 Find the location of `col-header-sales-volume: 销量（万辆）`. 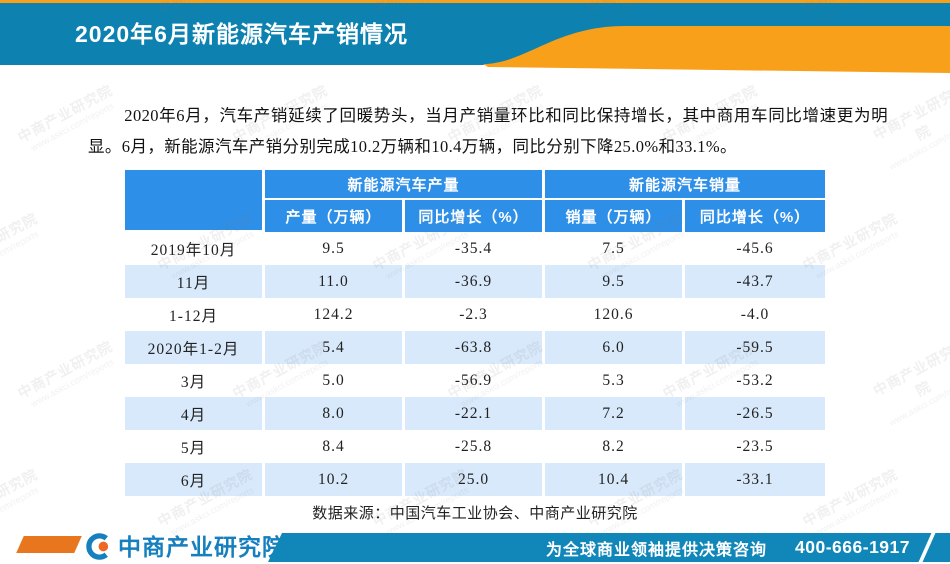

col-header-sales-volume: 销量（万辆） is located at coordinates (615, 216).